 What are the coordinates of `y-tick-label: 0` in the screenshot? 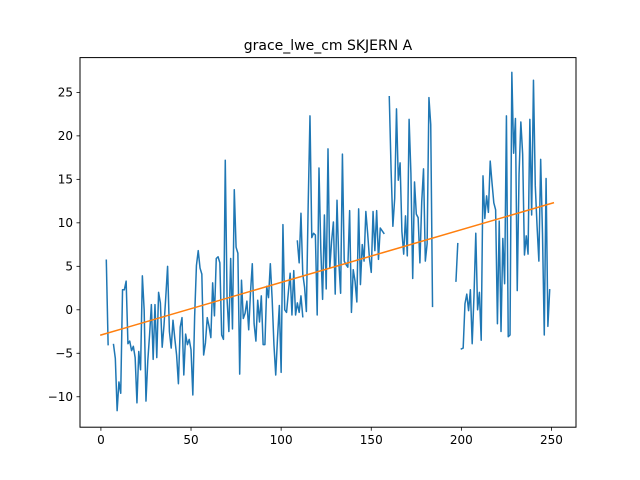 It's located at (69, 310).